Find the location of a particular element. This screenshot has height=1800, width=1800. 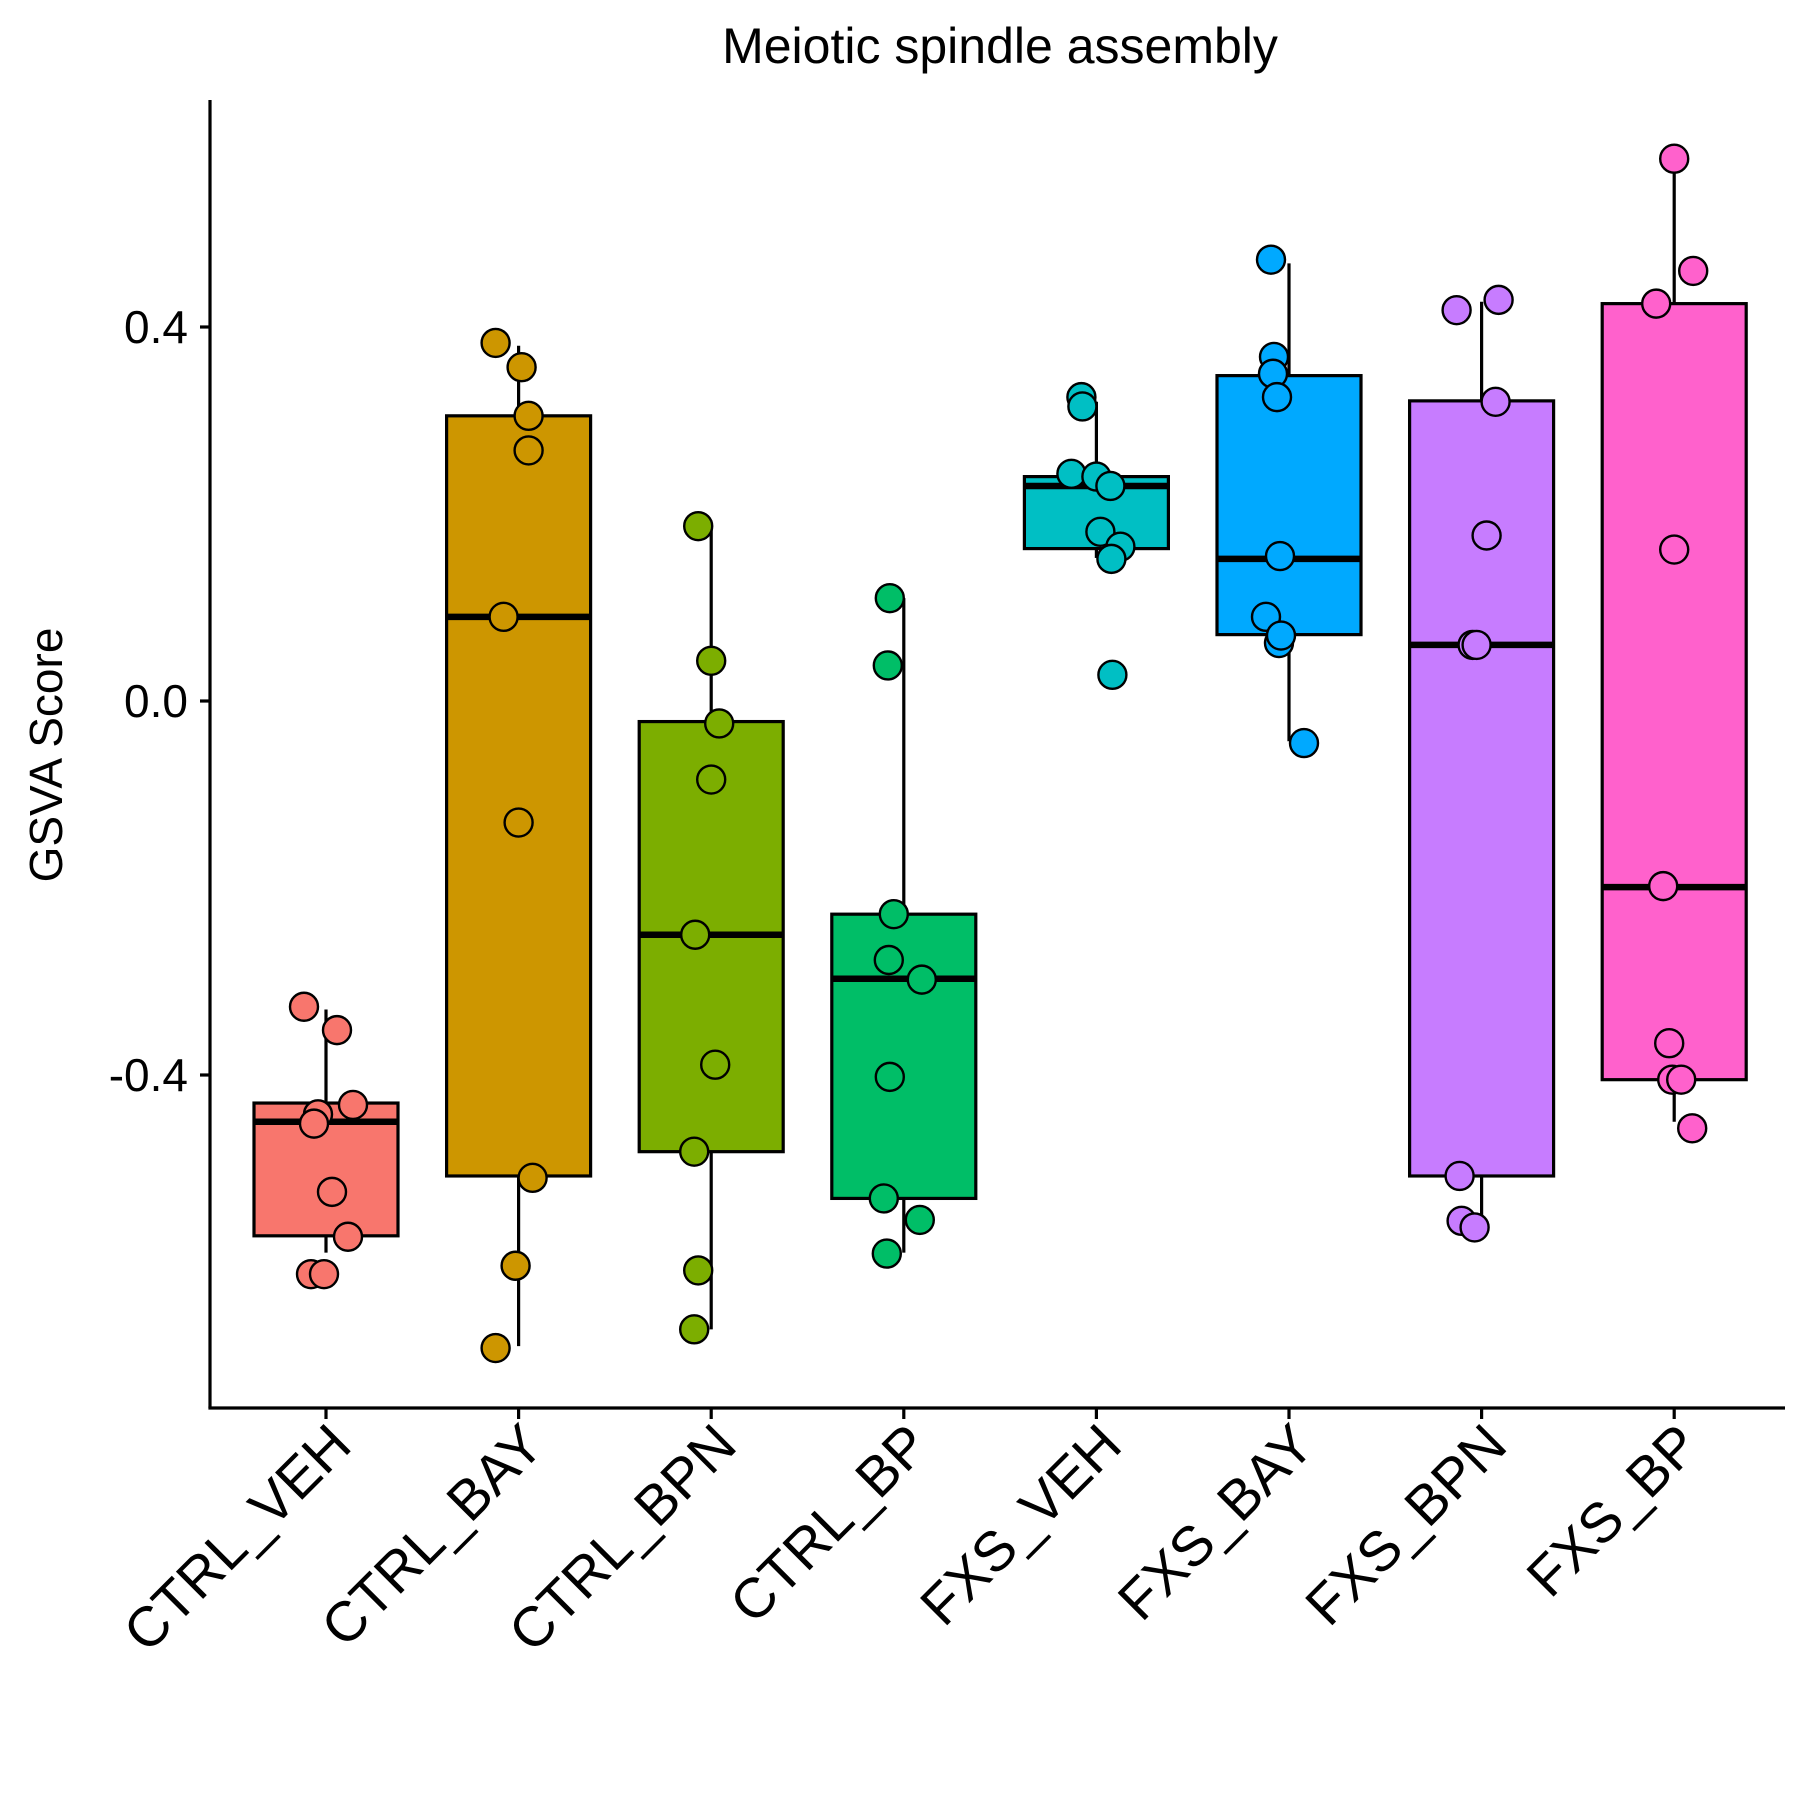

x-tick-label: FXS_VEH is located at coordinates (1020, 1524).